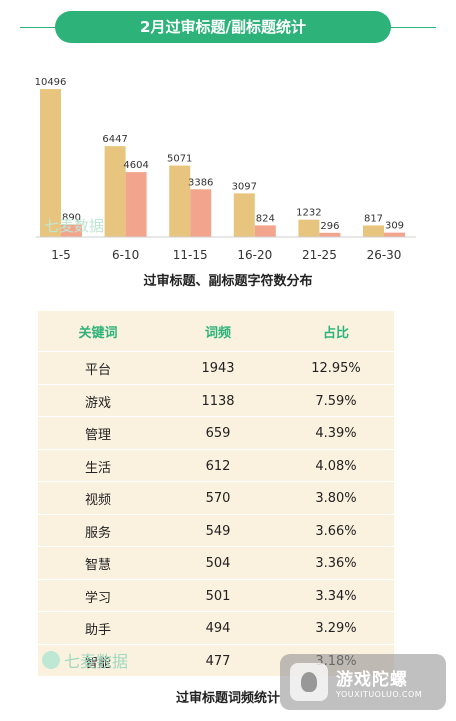 The width and height of the screenshot is (456, 721). I want to click on table-caption: 过审标题词频统计, so click(227, 698).